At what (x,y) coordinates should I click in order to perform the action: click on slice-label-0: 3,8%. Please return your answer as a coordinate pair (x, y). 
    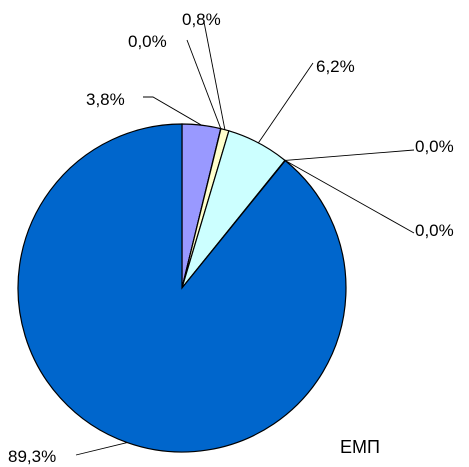
    Looking at the image, I should click on (105, 99).